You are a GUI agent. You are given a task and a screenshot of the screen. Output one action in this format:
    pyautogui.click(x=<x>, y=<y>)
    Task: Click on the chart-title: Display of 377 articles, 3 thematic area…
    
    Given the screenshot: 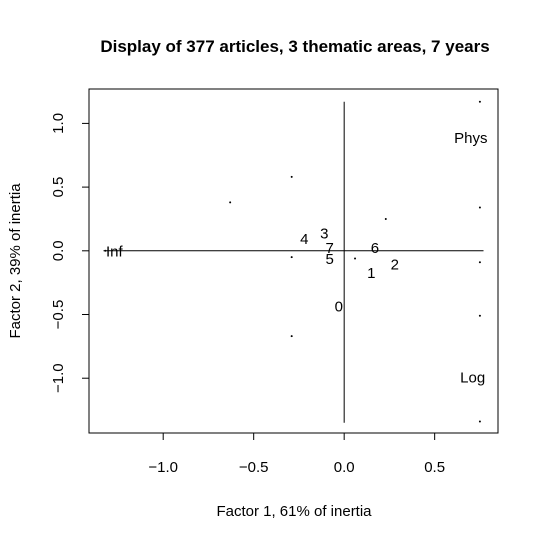 What is the action you would take?
    pyautogui.click(x=294, y=46)
    